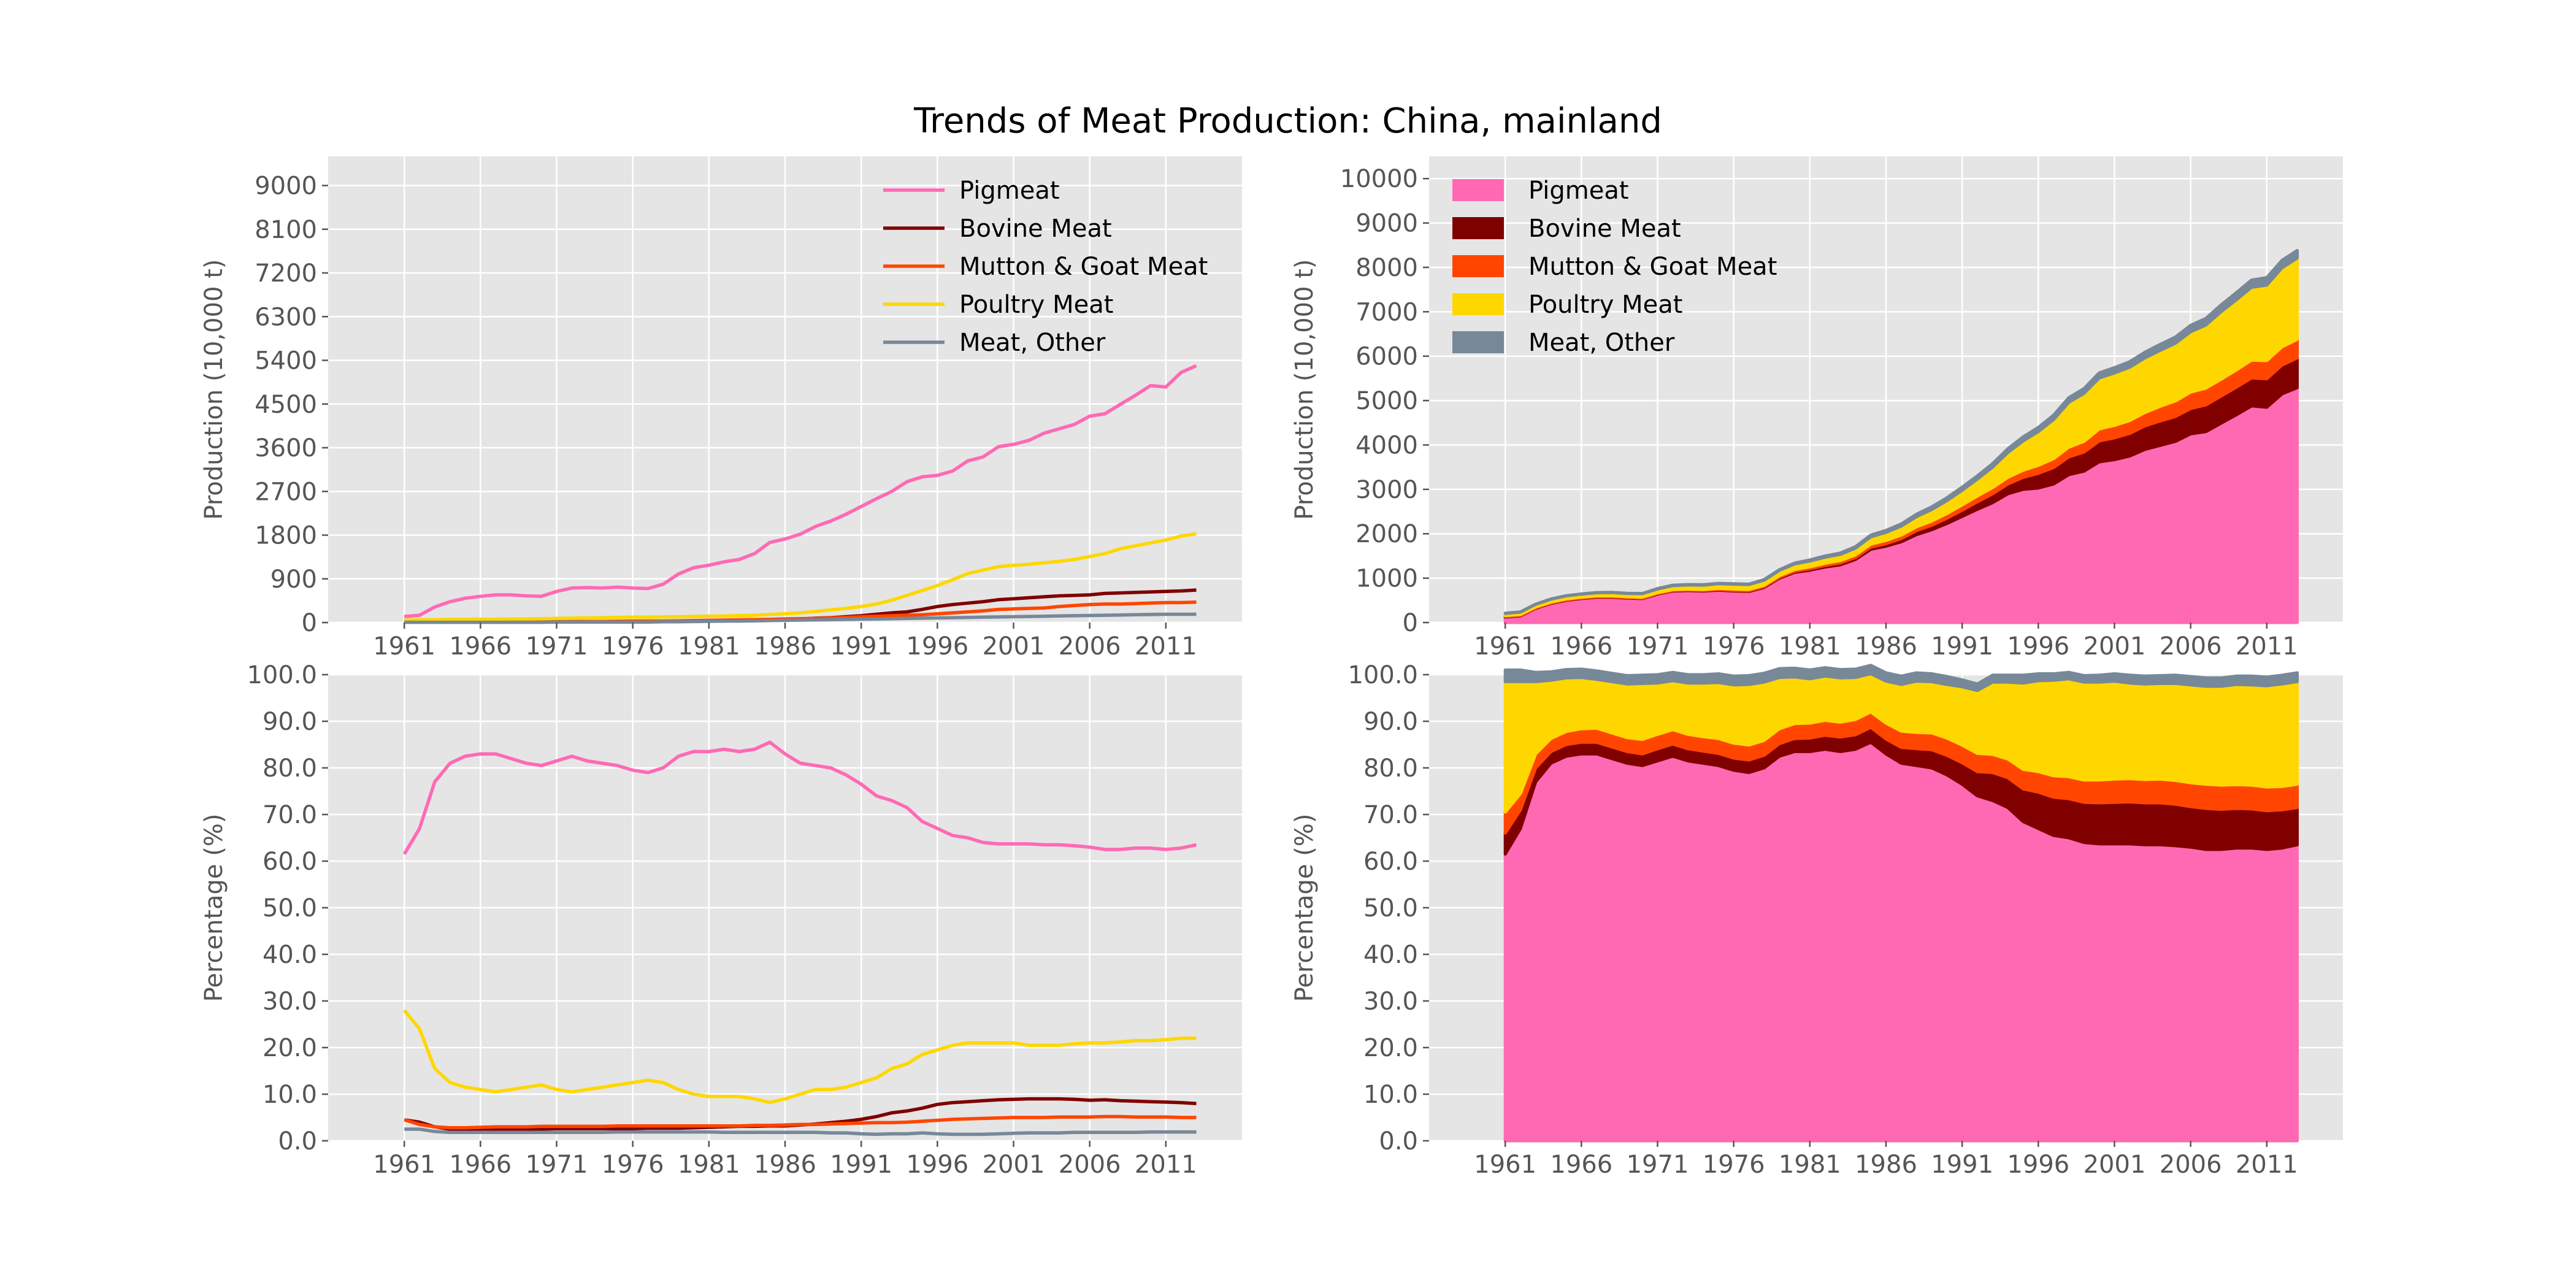  Describe the element at coordinates (1478, 266) in the screenshot. I see `legend-swatch-mutton-and-goat-meat` at that location.